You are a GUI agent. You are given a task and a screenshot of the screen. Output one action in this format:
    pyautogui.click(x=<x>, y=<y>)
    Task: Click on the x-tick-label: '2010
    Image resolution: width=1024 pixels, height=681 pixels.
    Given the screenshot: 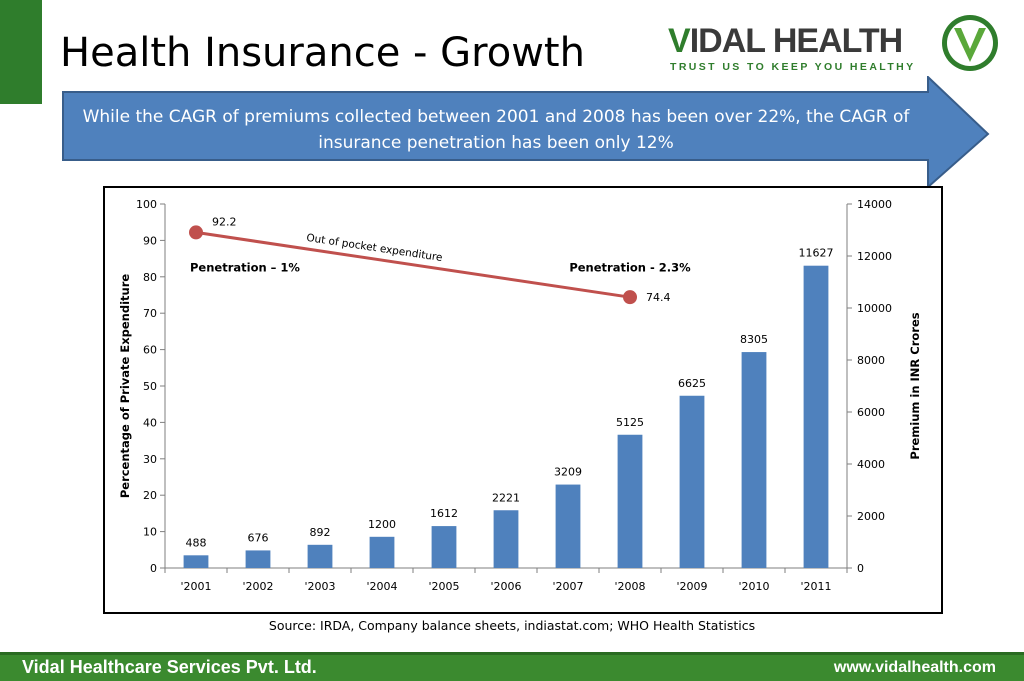 What is the action you would take?
    pyautogui.click(x=753, y=586)
    